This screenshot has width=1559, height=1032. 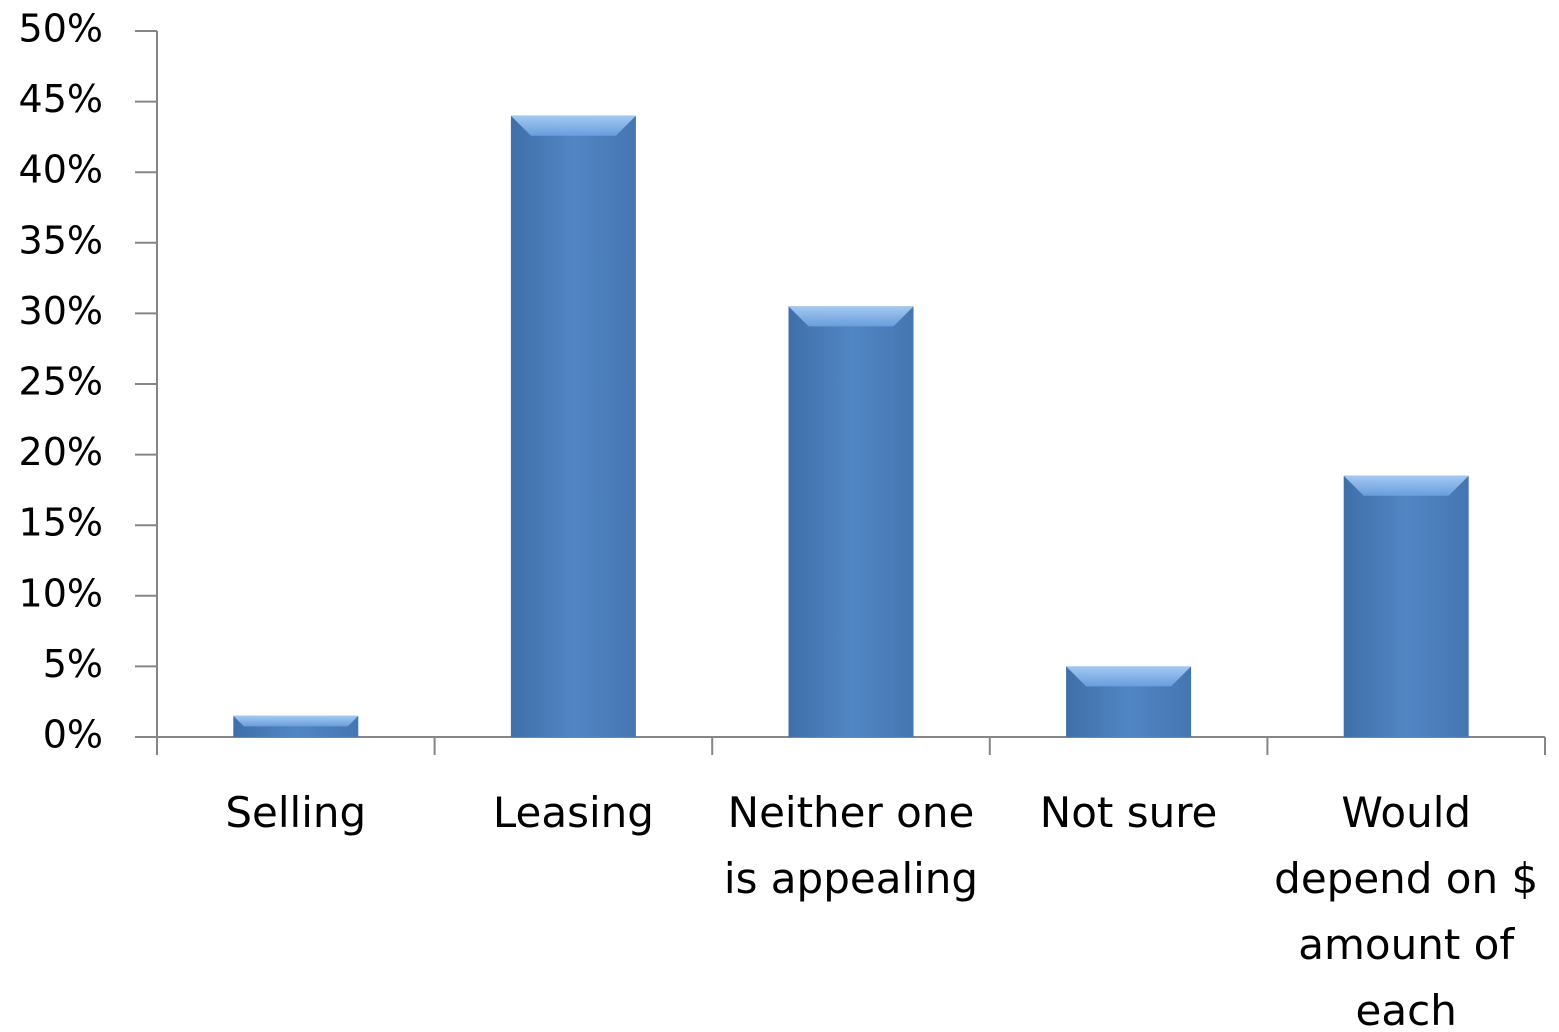 What do you see at coordinates (573, 812) in the screenshot?
I see `x-tick-label: Leasing` at bounding box center [573, 812].